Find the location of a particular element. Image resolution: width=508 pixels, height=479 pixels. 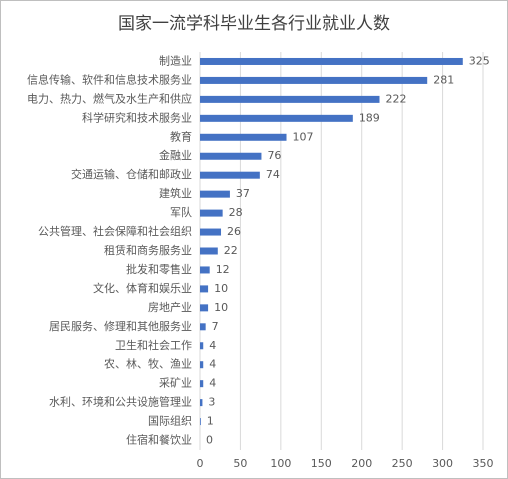

x-tick-label: 250 is located at coordinates (402, 463).